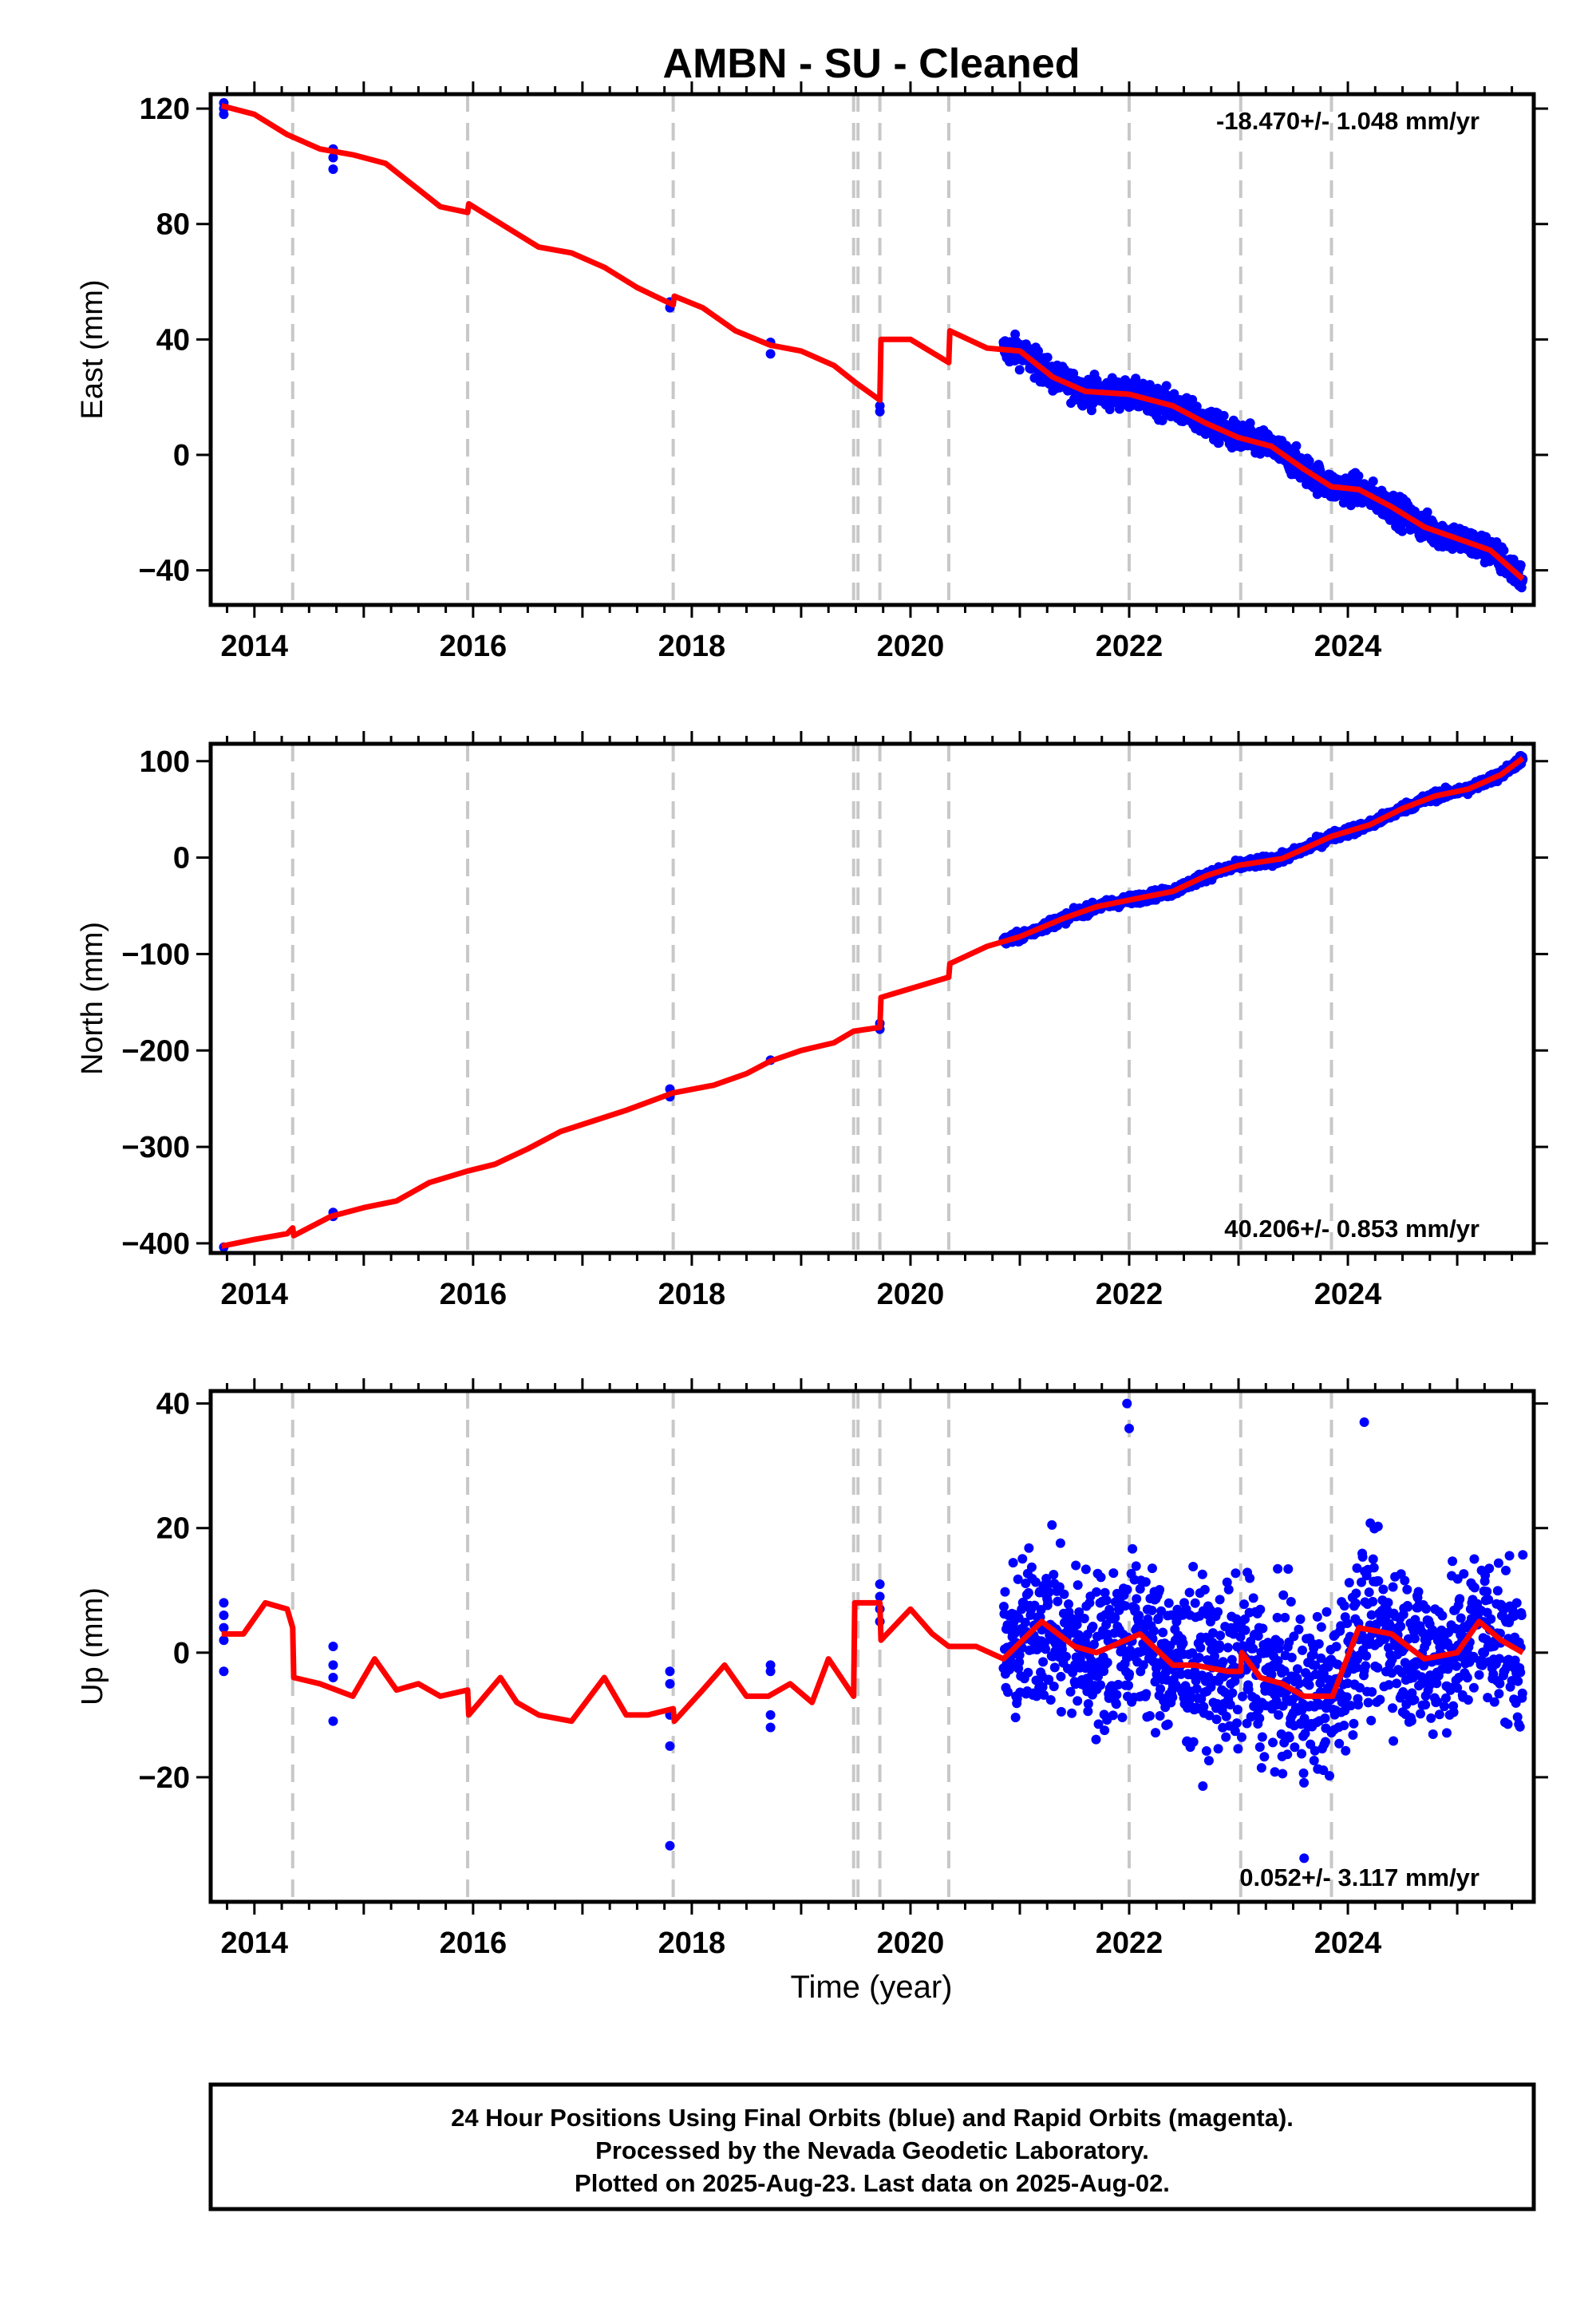 This screenshot has height=2320, width=1596. Describe the element at coordinates (155, 1147) in the screenshot. I see `y-tick-label: −300` at that location.